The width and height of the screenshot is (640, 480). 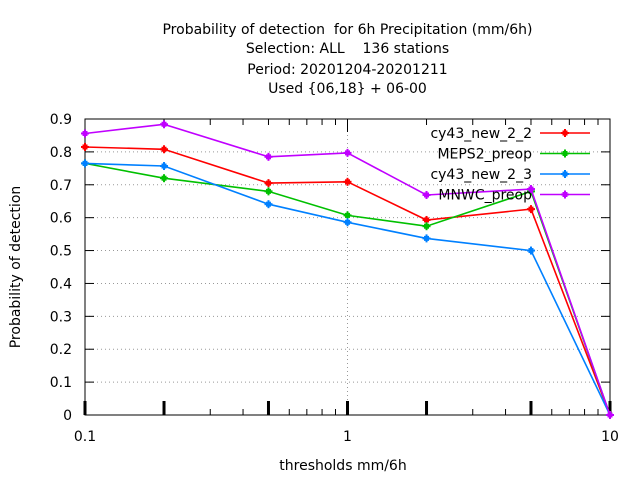 What do you see at coordinates (485, 196) in the screenshot?
I see `legend-label: MNWC_preop` at bounding box center [485, 196].